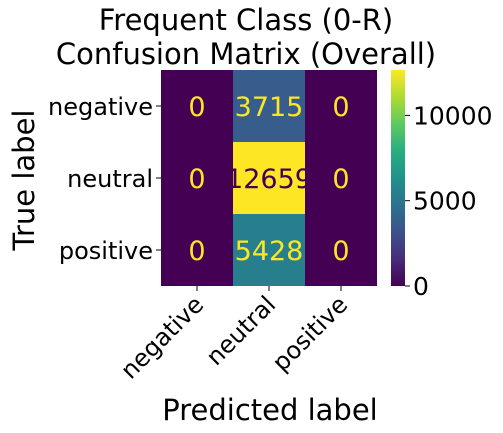 This screenshot has height=433, width=503. Describe the element at coordinates (453, 115) in the screenshot. I see `colorbar-tick-label: 10000` at that location.